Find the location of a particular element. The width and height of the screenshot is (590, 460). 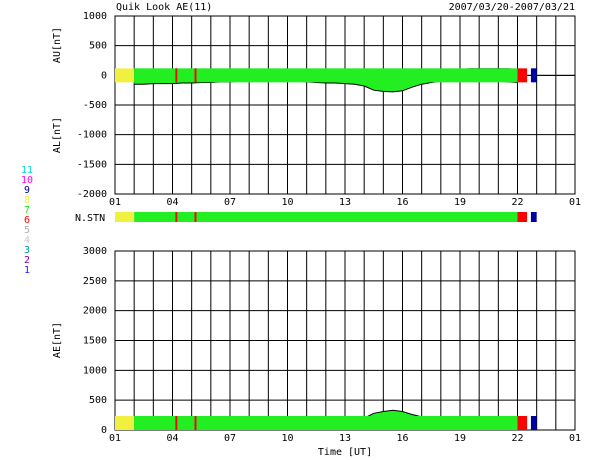

station-legend-entry: 1 is located at coordinates (27, 270).